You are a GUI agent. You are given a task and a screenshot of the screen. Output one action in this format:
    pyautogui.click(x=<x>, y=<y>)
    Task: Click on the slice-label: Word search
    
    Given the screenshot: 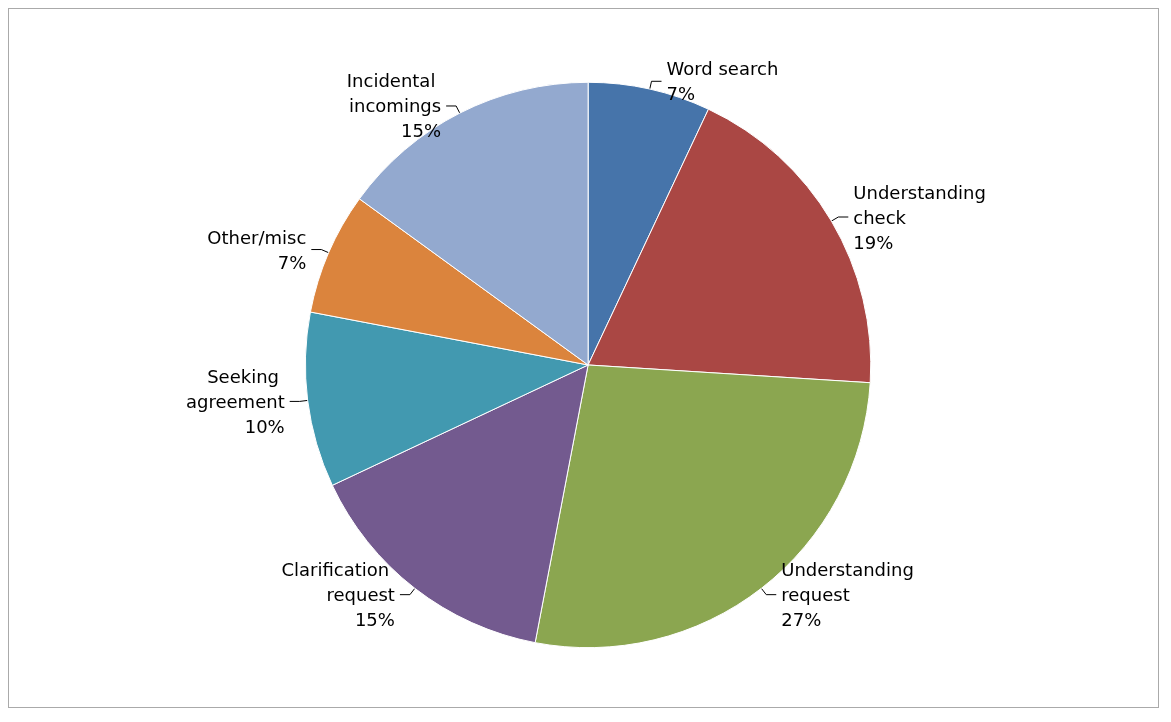 What is the action you would take?
    pyautogui.click(x=722, y=69)
    